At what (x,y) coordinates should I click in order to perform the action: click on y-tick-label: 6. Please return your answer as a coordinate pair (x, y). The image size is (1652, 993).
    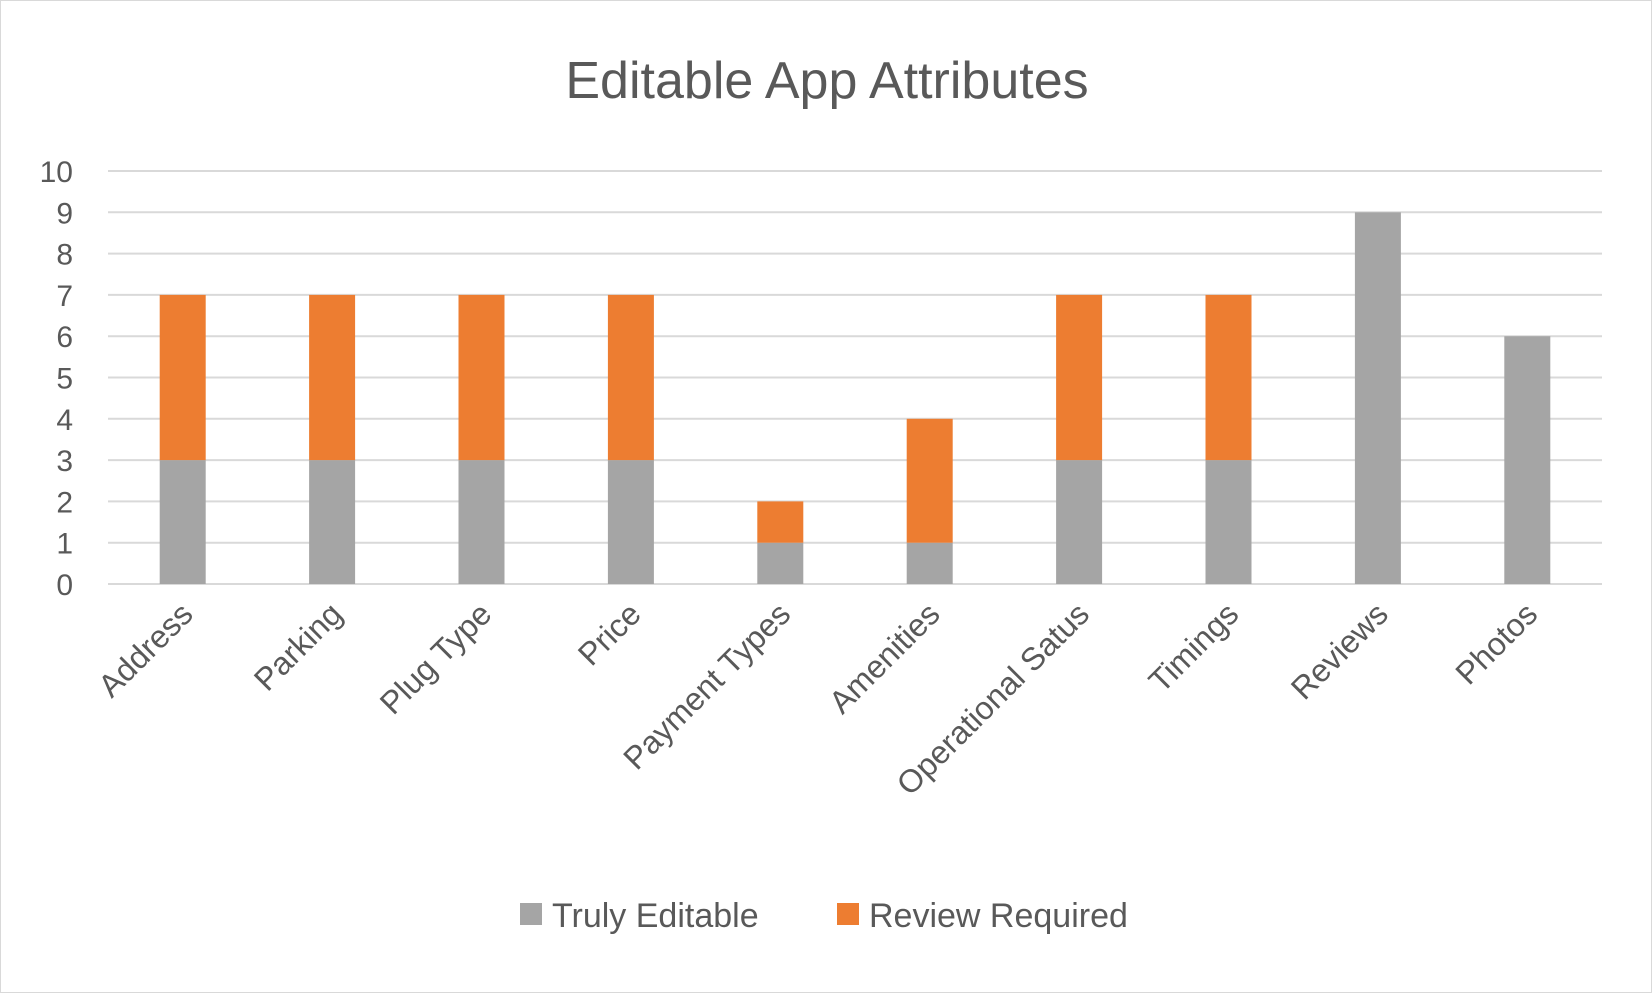
    Looking at the image, I should click on (64, 337).